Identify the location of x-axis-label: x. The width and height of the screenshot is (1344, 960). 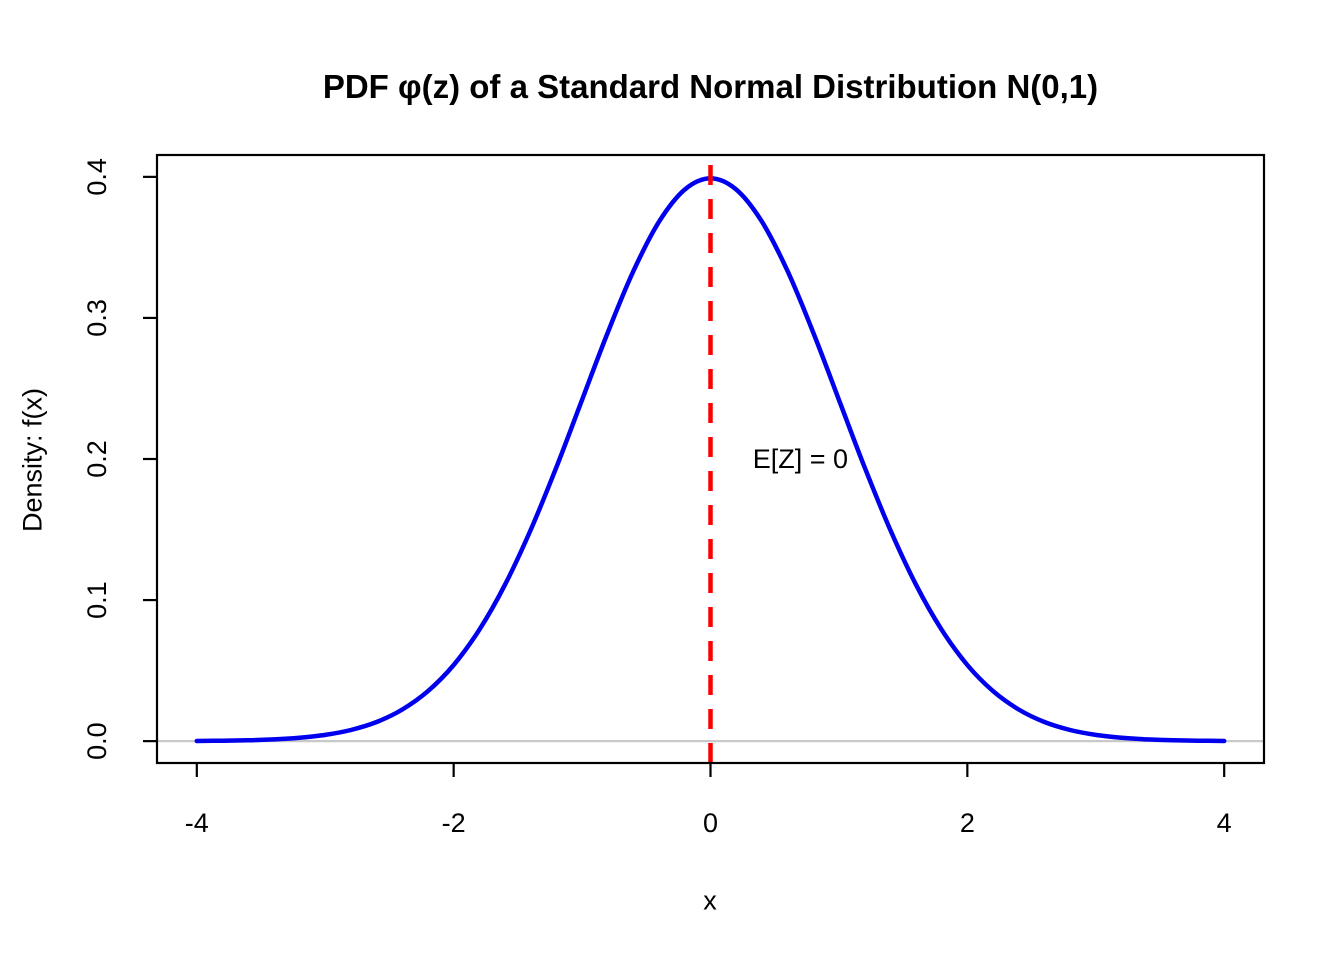
(710, 900).